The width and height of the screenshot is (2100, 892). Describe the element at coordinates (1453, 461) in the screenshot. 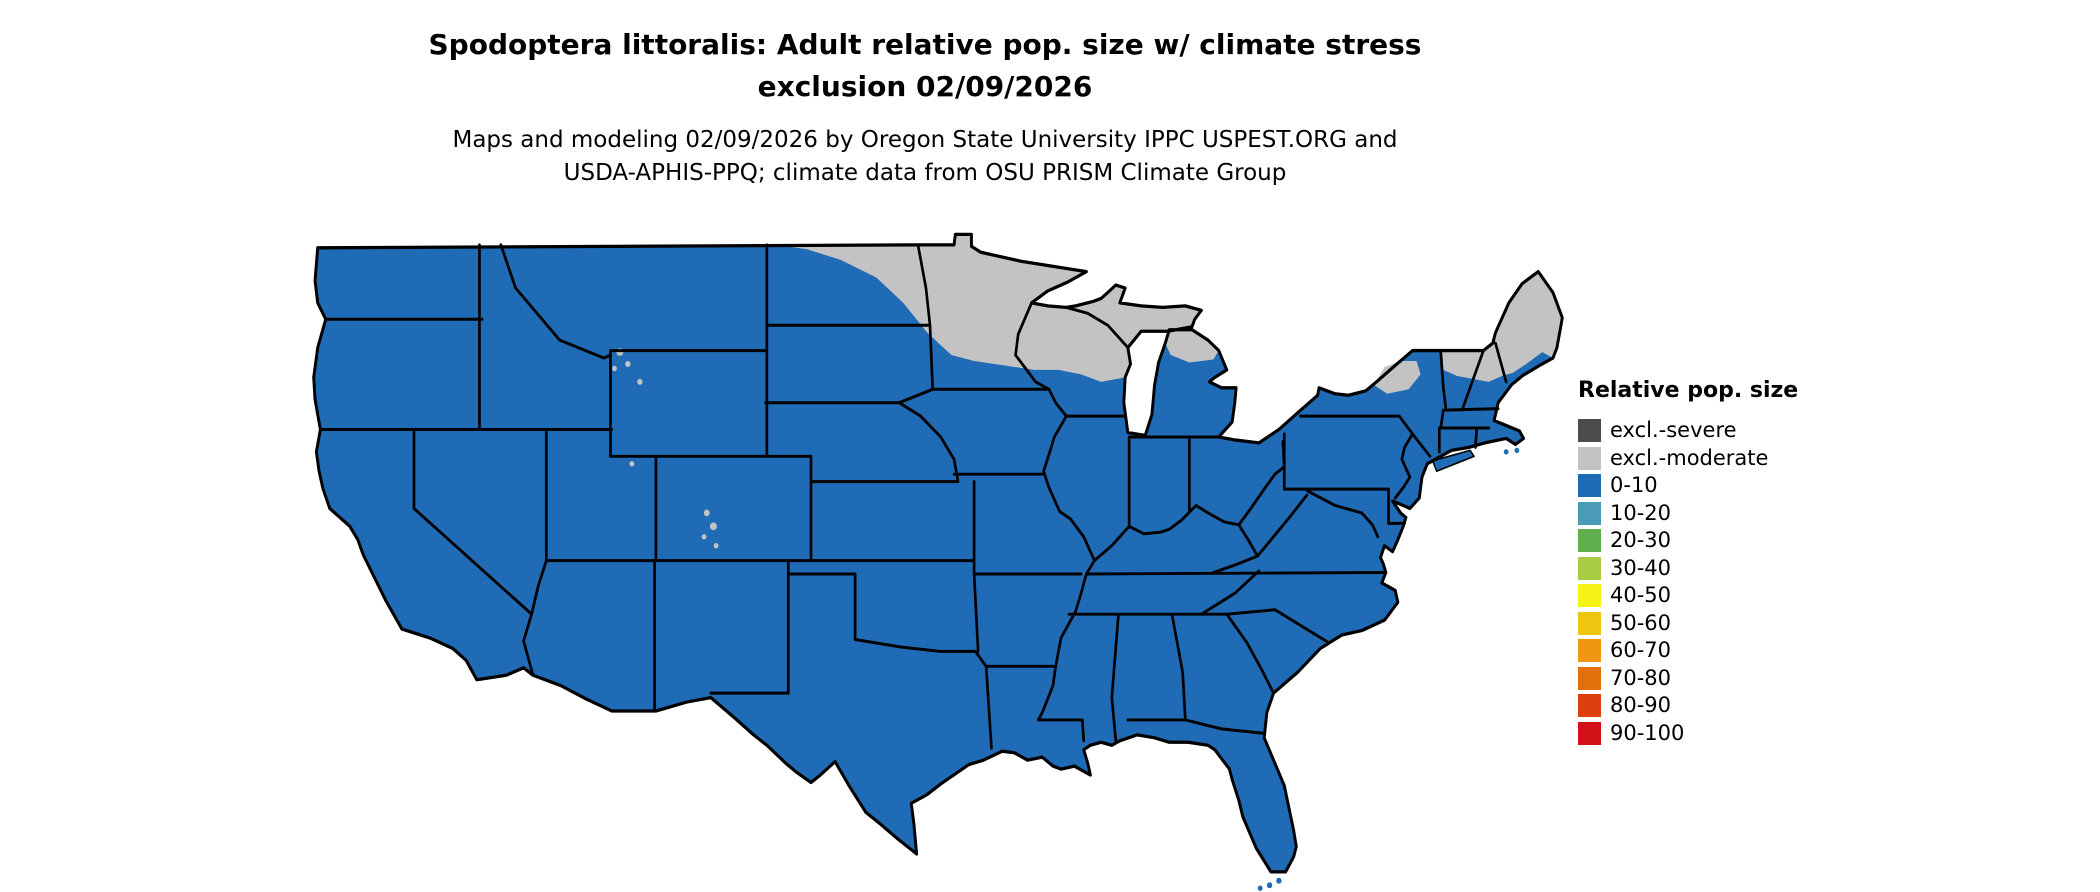

I see `long-island` at that location.